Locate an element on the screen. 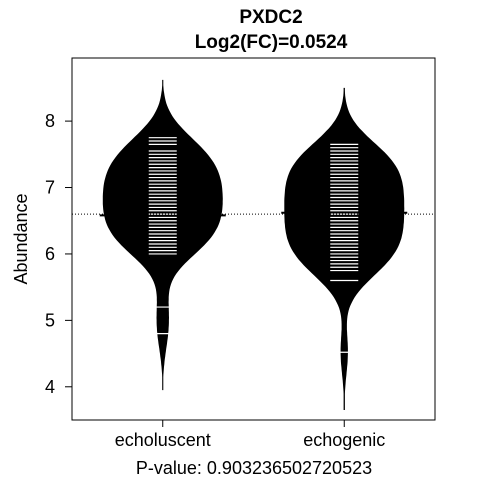 This screenshot has width=480, height=480. y-tick-label: 4 is located at coordinates (50, 387).